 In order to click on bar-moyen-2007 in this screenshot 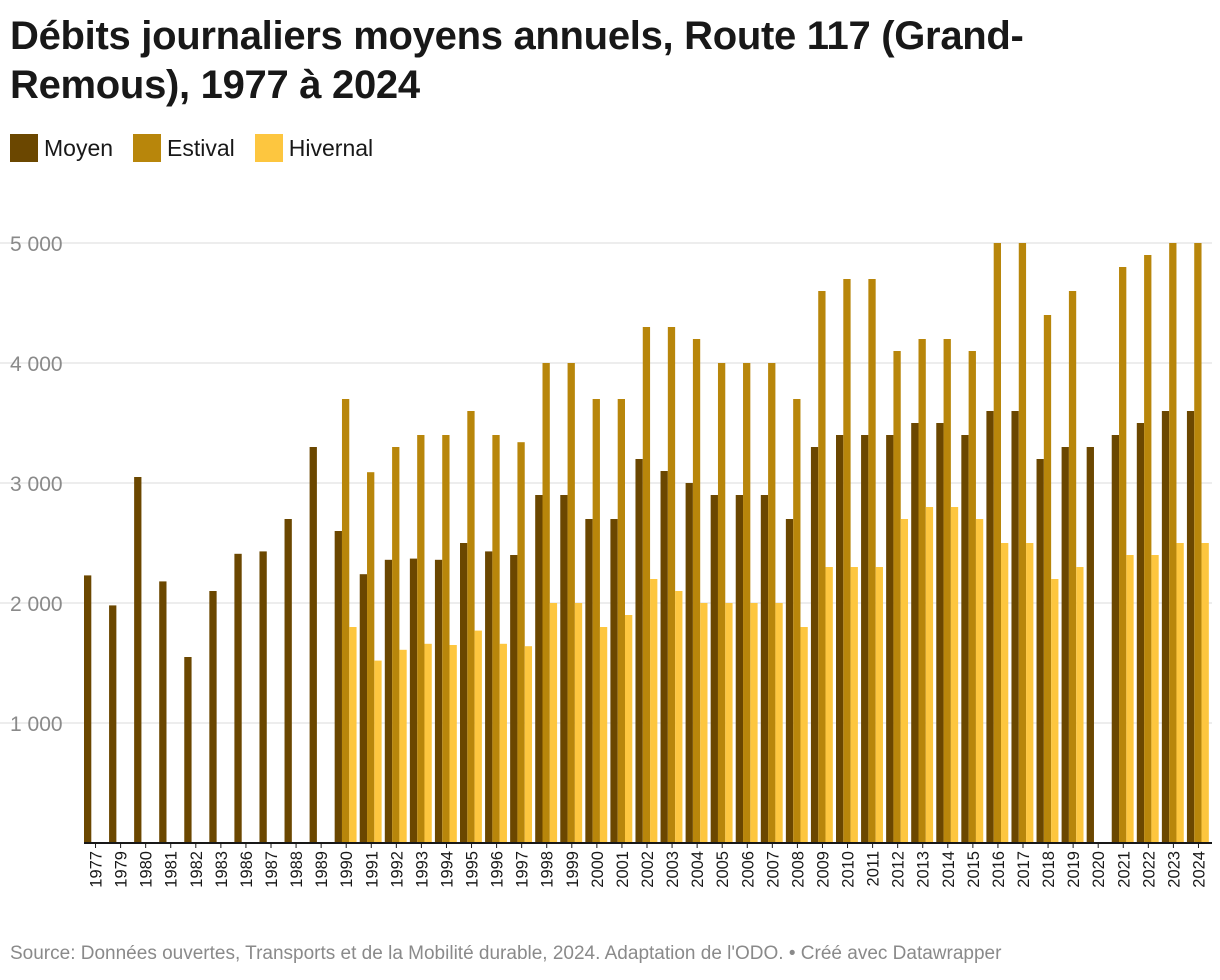, I will do `click(764, 669)`.